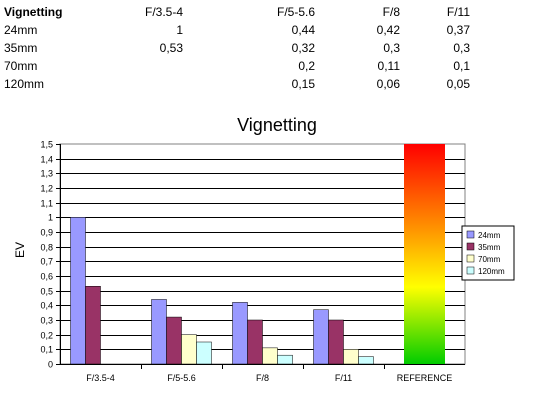 This screenshot has width=540, height=400. Describe the element at coordinates (303, 48) in the screenshot. I see `table-cell: 0,32` at that location.